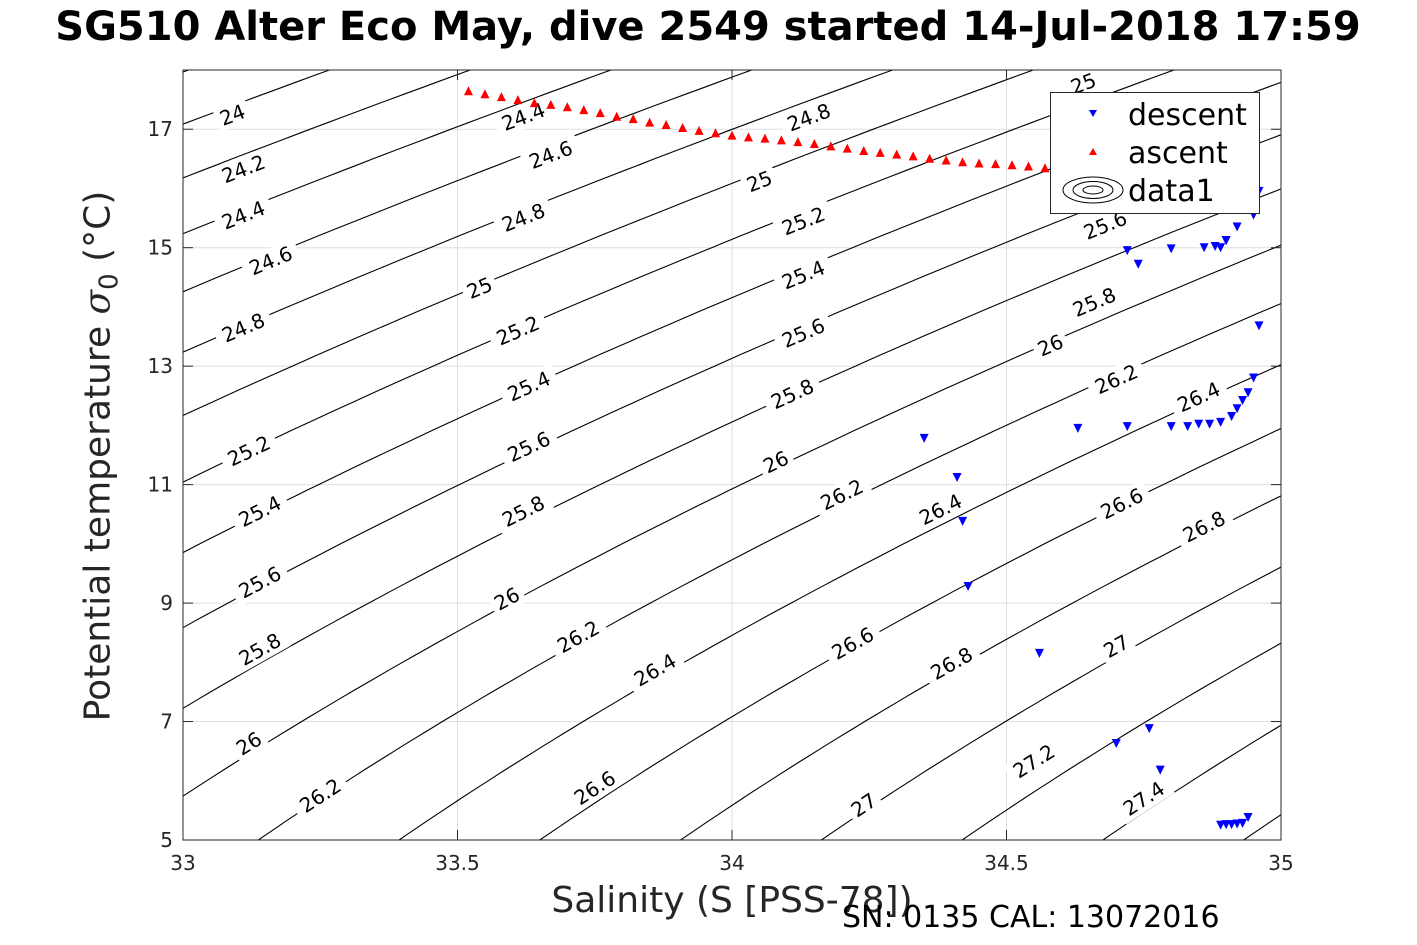 The image size is (1417, 945). I want to click on legend-ascent-marker, so click(1093, 151).